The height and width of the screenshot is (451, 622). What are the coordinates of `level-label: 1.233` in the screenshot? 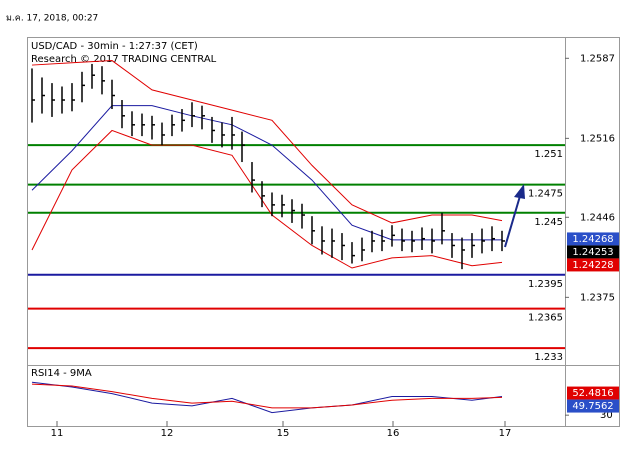 It's located at (548, 357).